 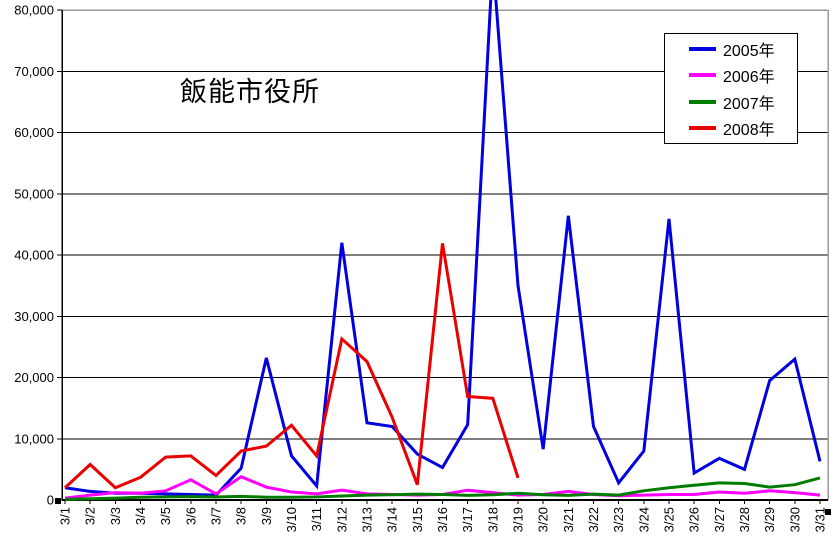 What do you see at coordinates (543, 519) in the screenshot?
I see `x-axis-tick-label: 3/20` at bounding box center [543, 519].